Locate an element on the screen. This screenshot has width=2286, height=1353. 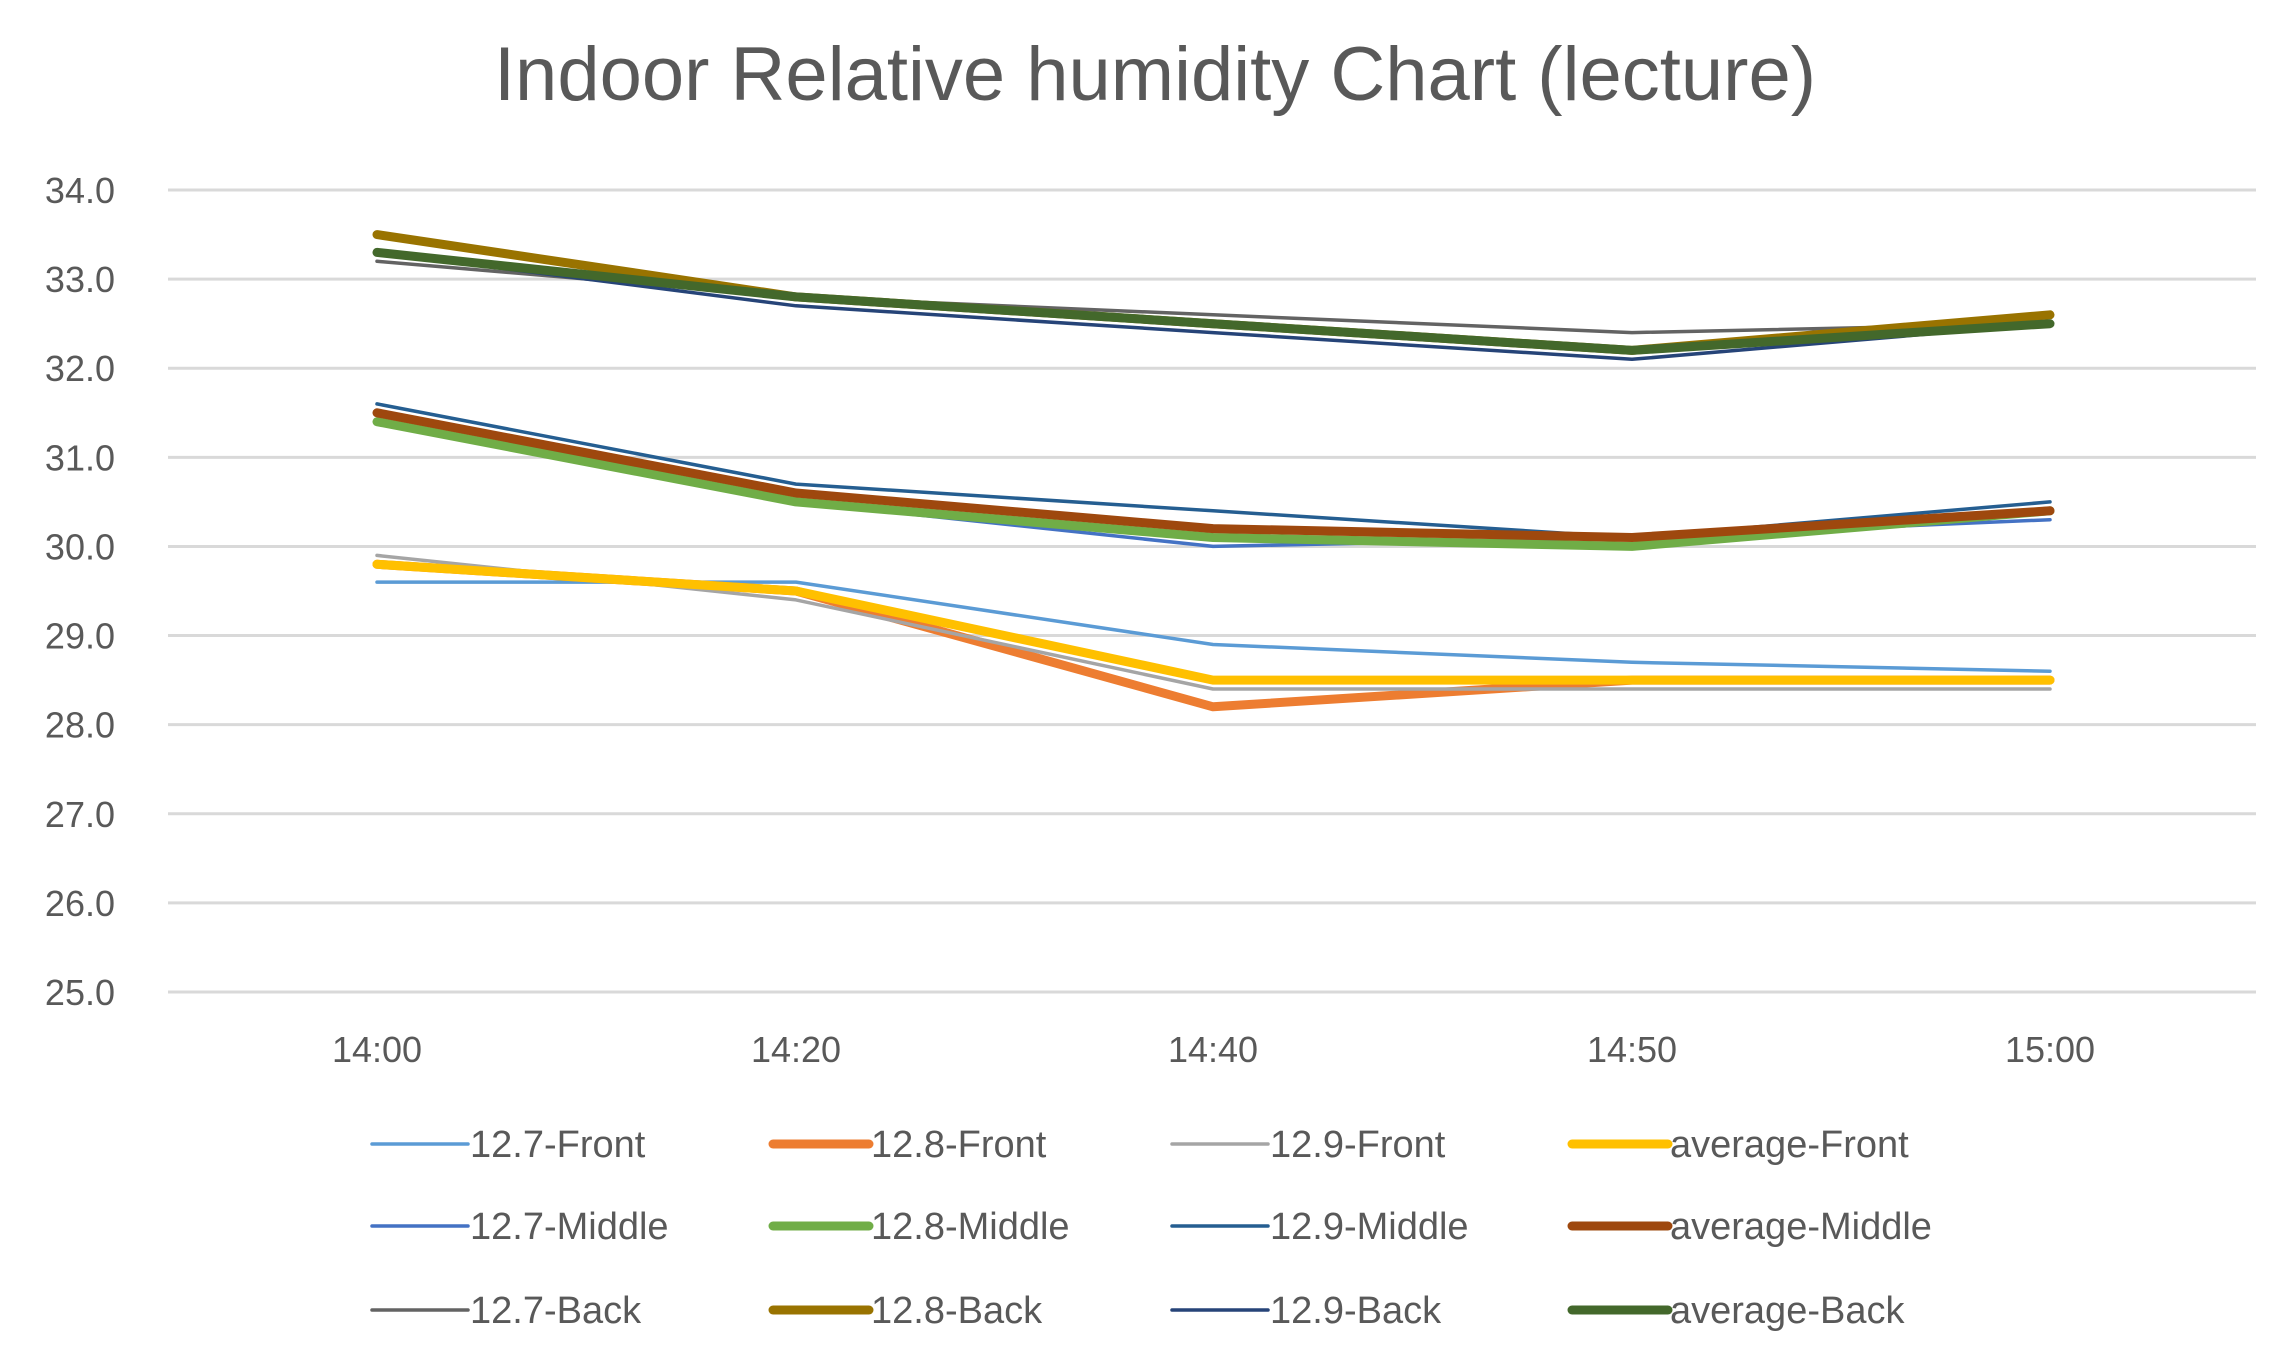
legend-item: 12.9-Back is located at coordinates (1306, 1311).